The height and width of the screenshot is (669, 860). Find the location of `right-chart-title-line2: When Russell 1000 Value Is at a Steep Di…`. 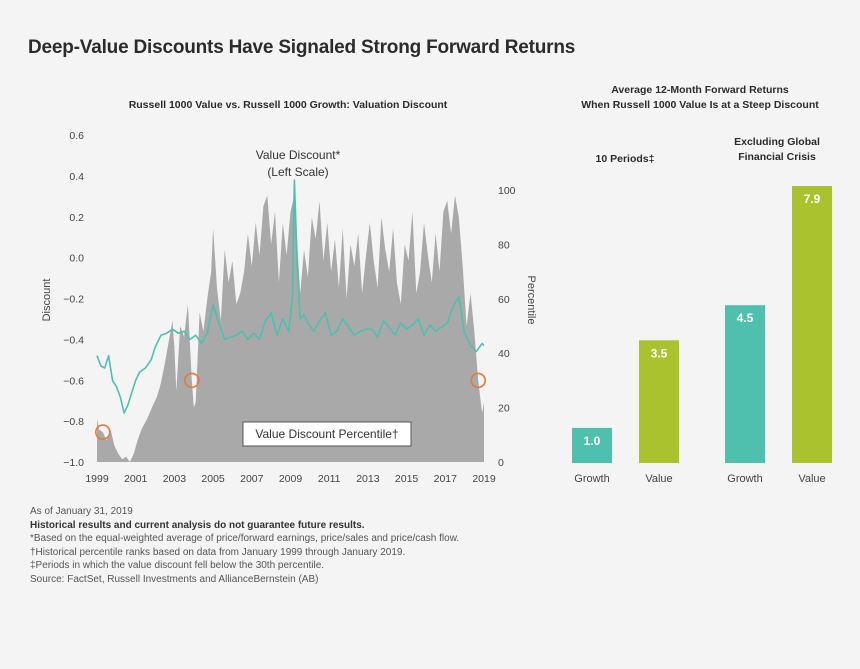

right-chart-title-line2: When Russell 1000 Value Is at a Steep Di… is located at coordinates (700, 105).